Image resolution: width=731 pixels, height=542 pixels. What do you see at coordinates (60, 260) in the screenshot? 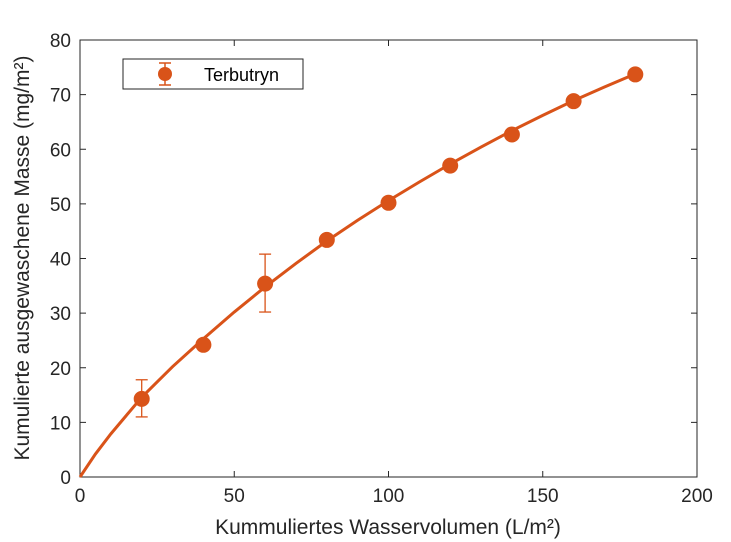
I see `y-tick-label: 40` at bounding box center [60, 260].